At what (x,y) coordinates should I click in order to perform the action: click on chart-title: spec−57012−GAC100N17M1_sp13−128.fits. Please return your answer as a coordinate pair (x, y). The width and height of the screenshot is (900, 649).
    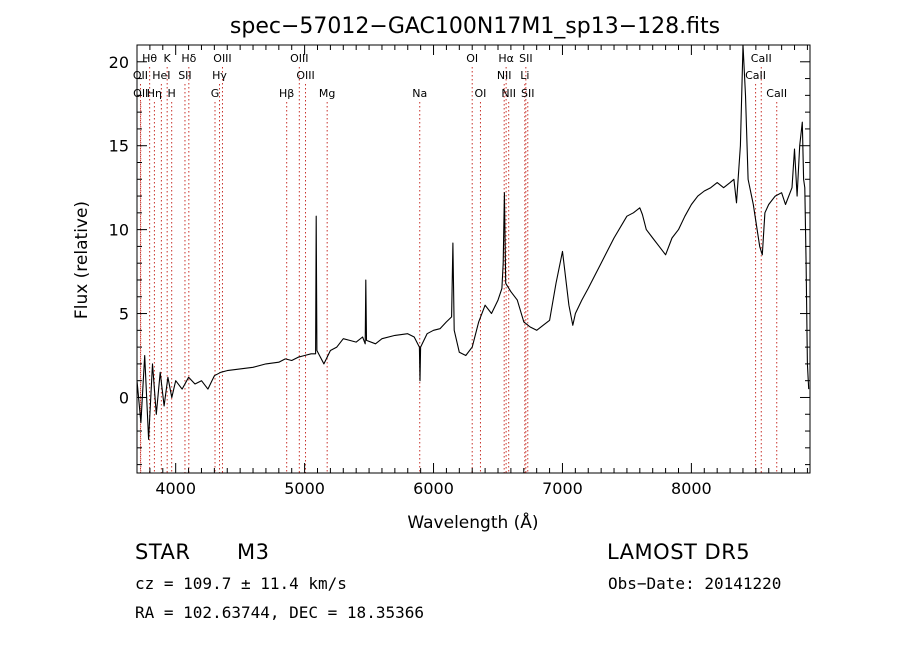
    Looking at the image, I should click on (475, 26).